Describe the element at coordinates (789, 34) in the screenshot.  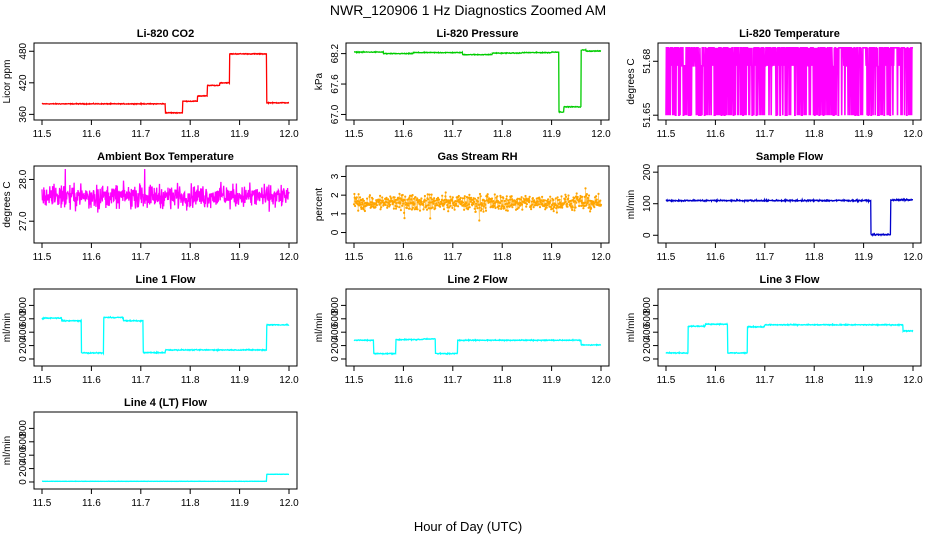
I see `panel-title: Li-820 Temperature` at that location.